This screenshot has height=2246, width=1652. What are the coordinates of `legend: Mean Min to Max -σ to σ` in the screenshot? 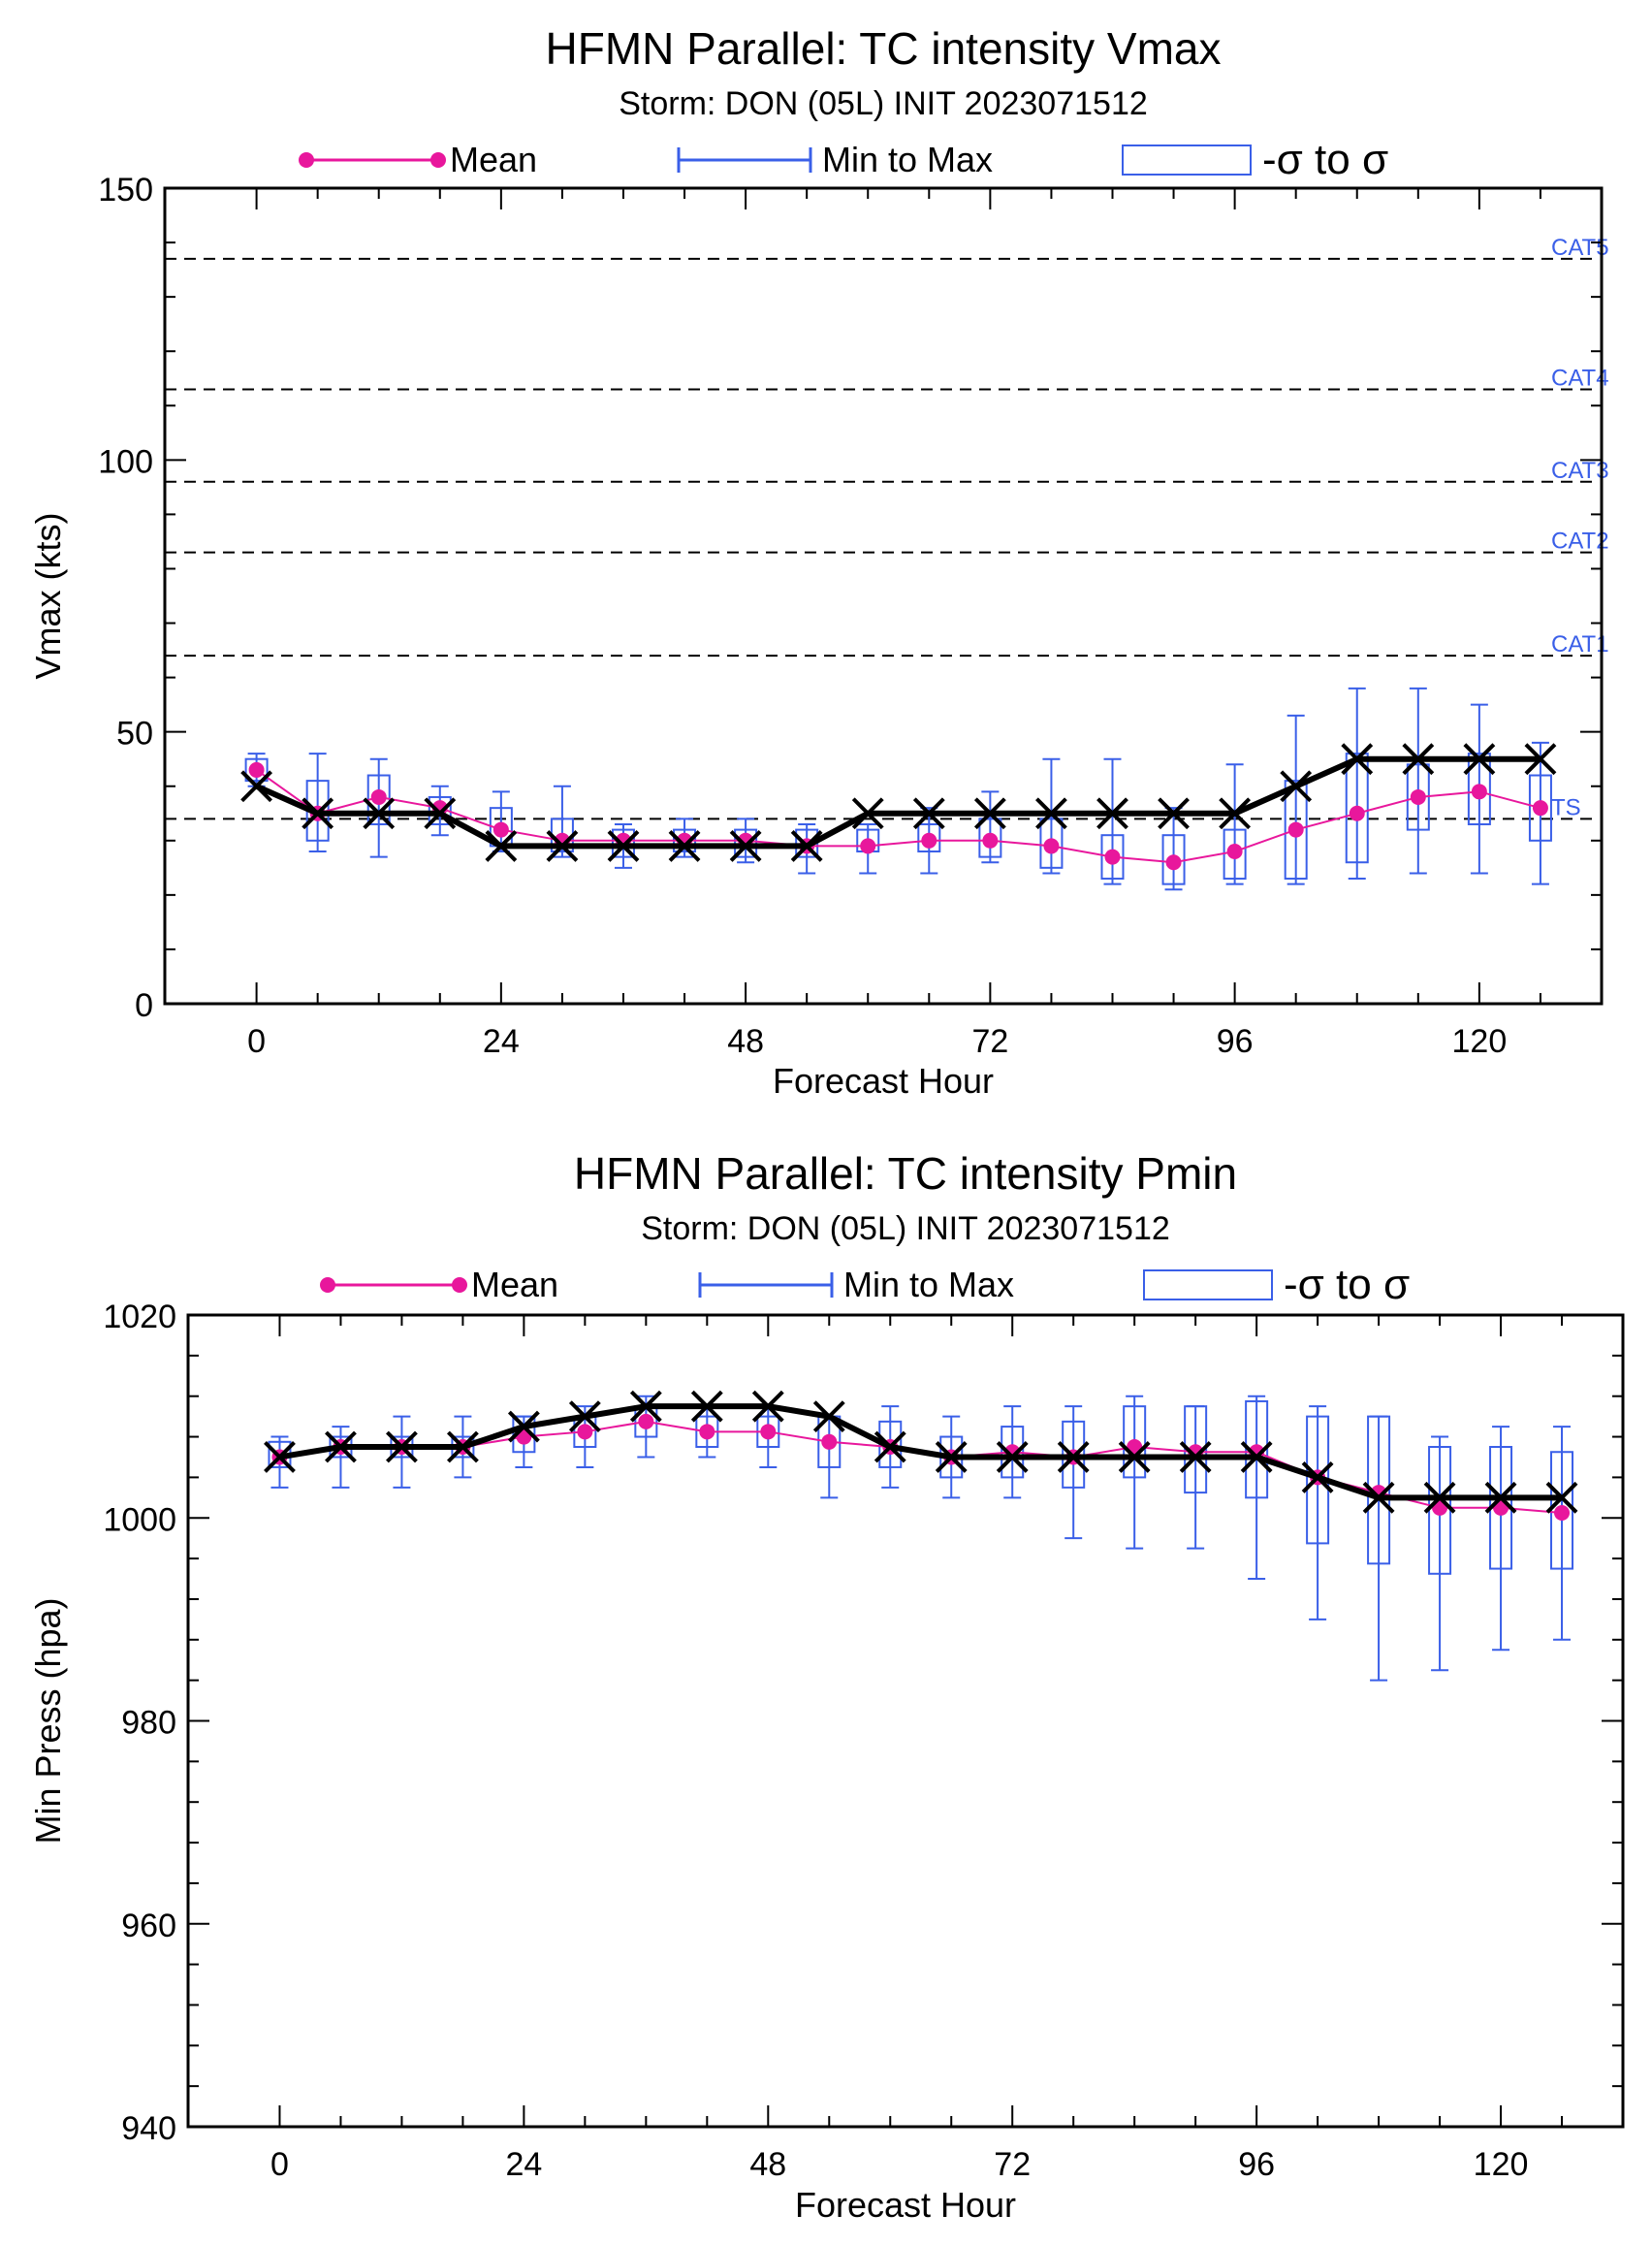 It's located at (865, 1284).